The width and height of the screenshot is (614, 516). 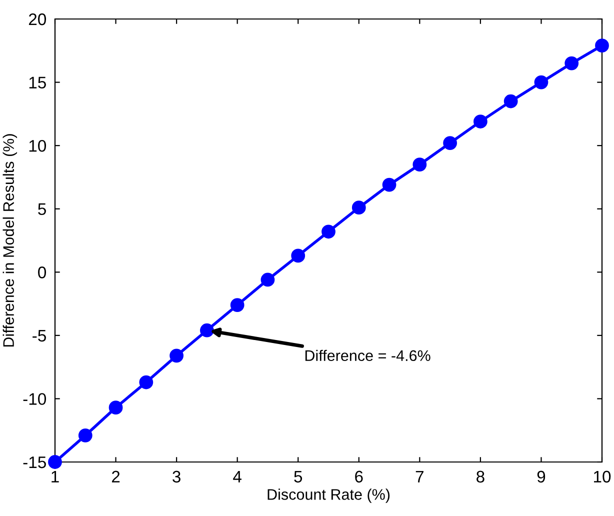 What do you see at coordinates (55, 476) in the screenshot?
I see `x-tick-label: 1` at bounding box center [55, 476].